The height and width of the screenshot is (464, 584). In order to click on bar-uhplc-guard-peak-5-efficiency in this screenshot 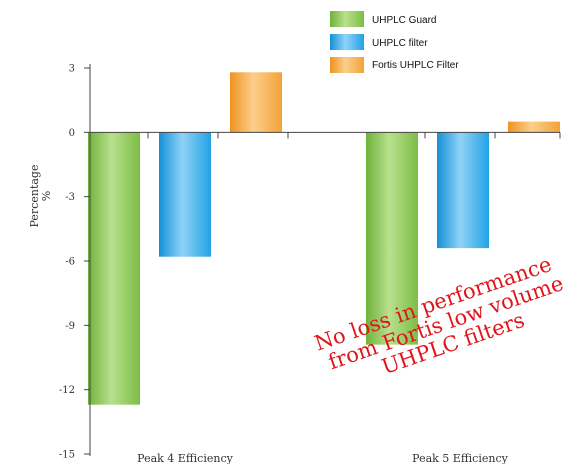, I will do `click(392, 238)`.